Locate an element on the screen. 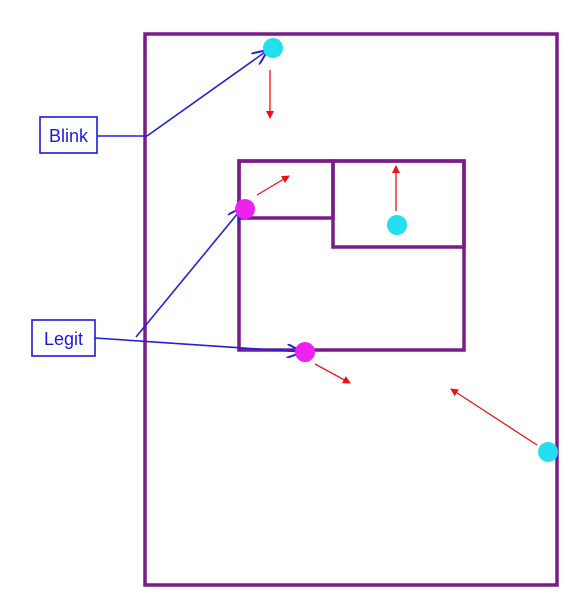  legit-dot-inner is located at coordinates (245, 209).